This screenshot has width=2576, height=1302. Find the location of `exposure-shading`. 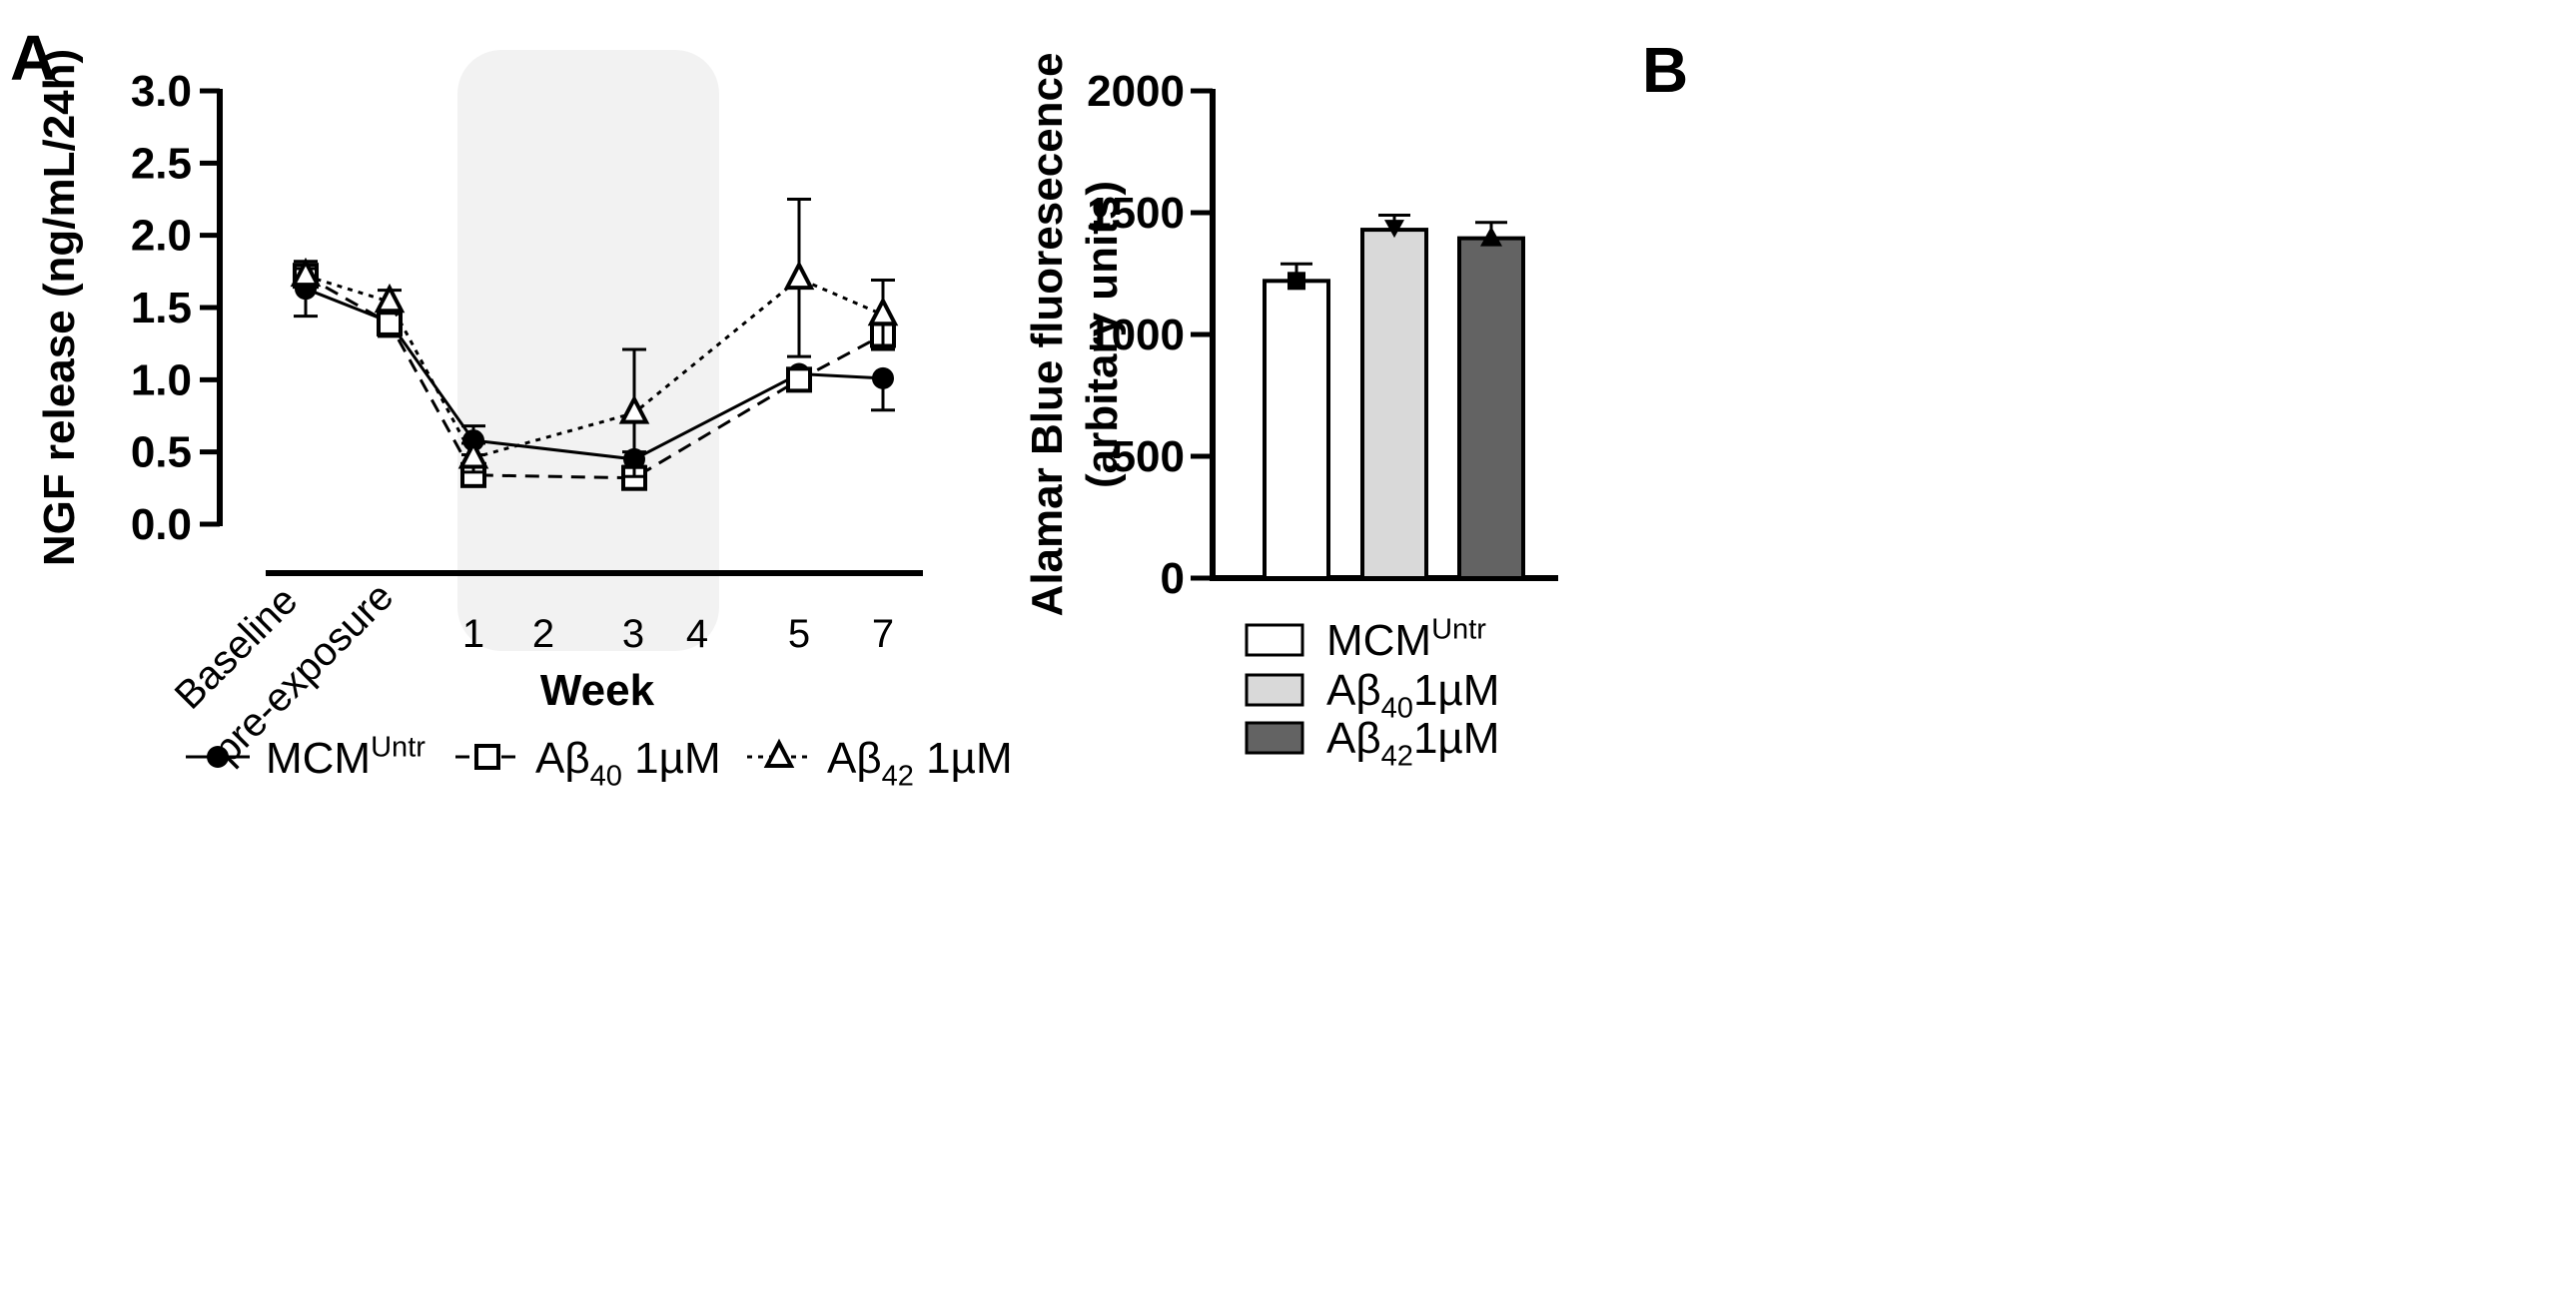

exposure-shading is located at coordinates (588, 350).